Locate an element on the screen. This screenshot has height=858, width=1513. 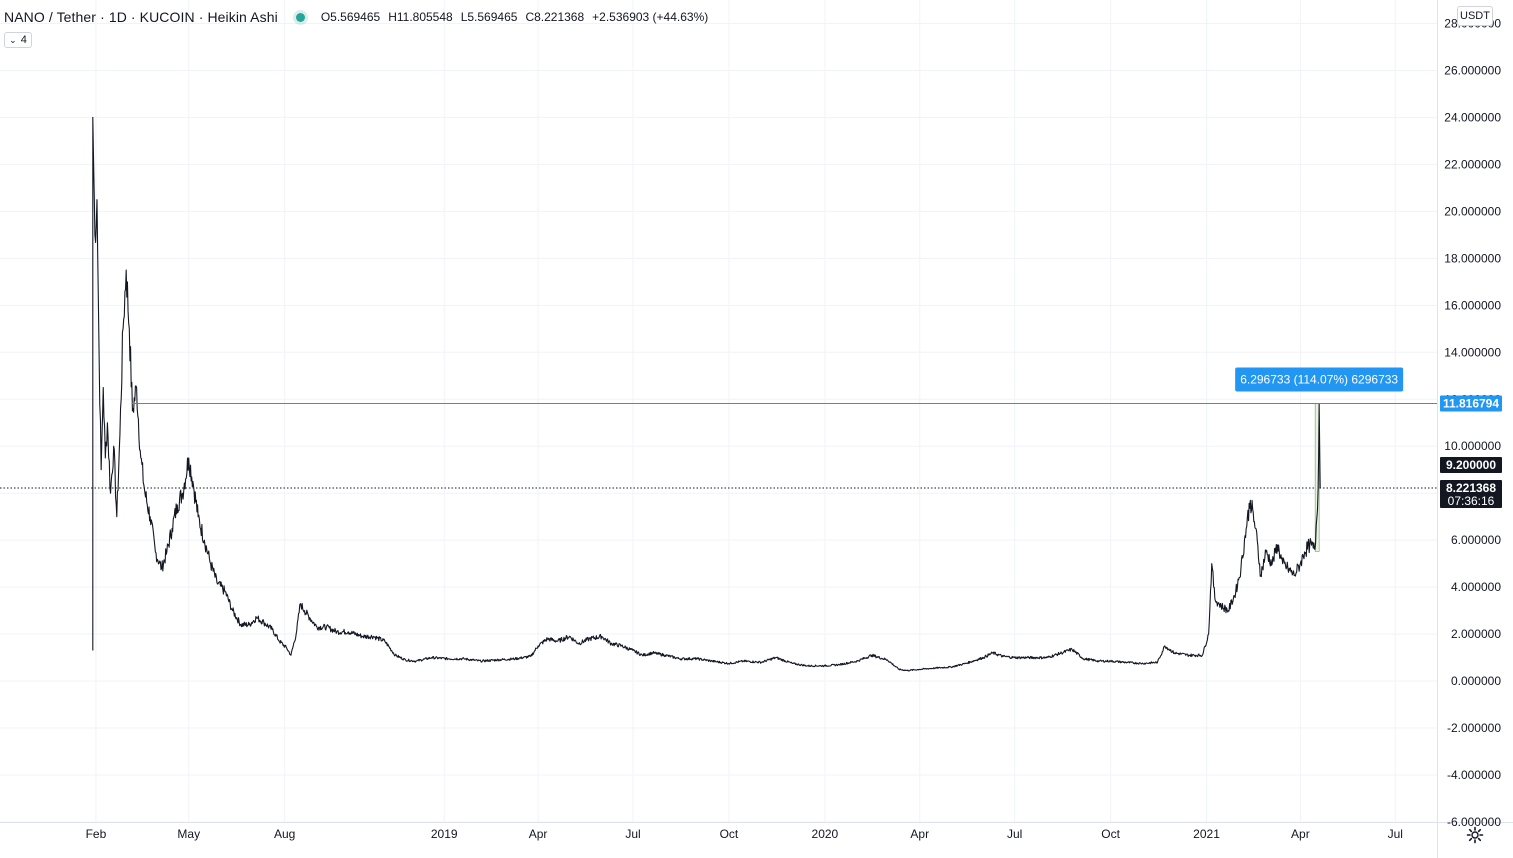
measure-label: 6.296733 (114.07%) 6296733 is located at coordinates (1319, 380).